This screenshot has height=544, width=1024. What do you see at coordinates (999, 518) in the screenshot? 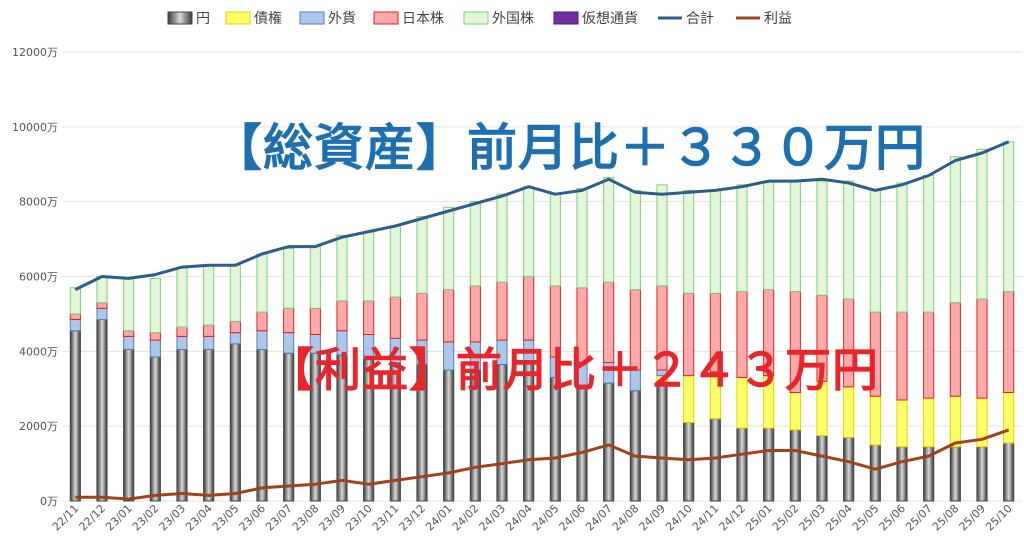
I see `x-tick-label: 25/10` at bounding box center [999, 518].